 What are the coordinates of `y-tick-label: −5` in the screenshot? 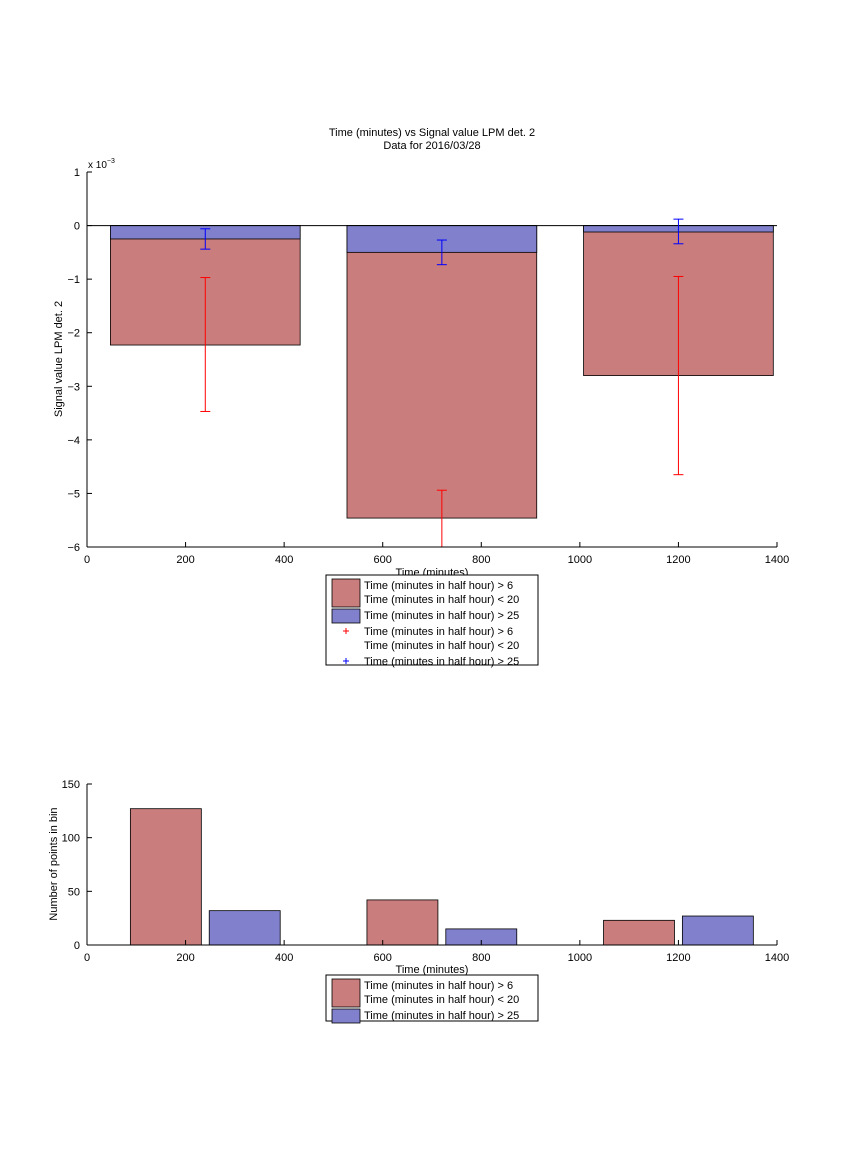 It's located at (73, 494).